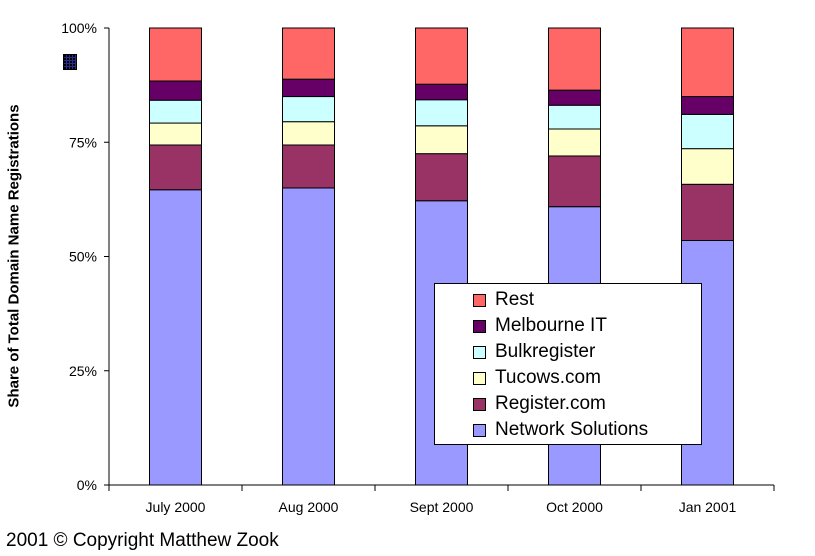 This screenshot has width=815, height=556. Describe the element at coordinates (441, 177) in the screenshot. I see `bar-register-com-sept-2000` at that location.